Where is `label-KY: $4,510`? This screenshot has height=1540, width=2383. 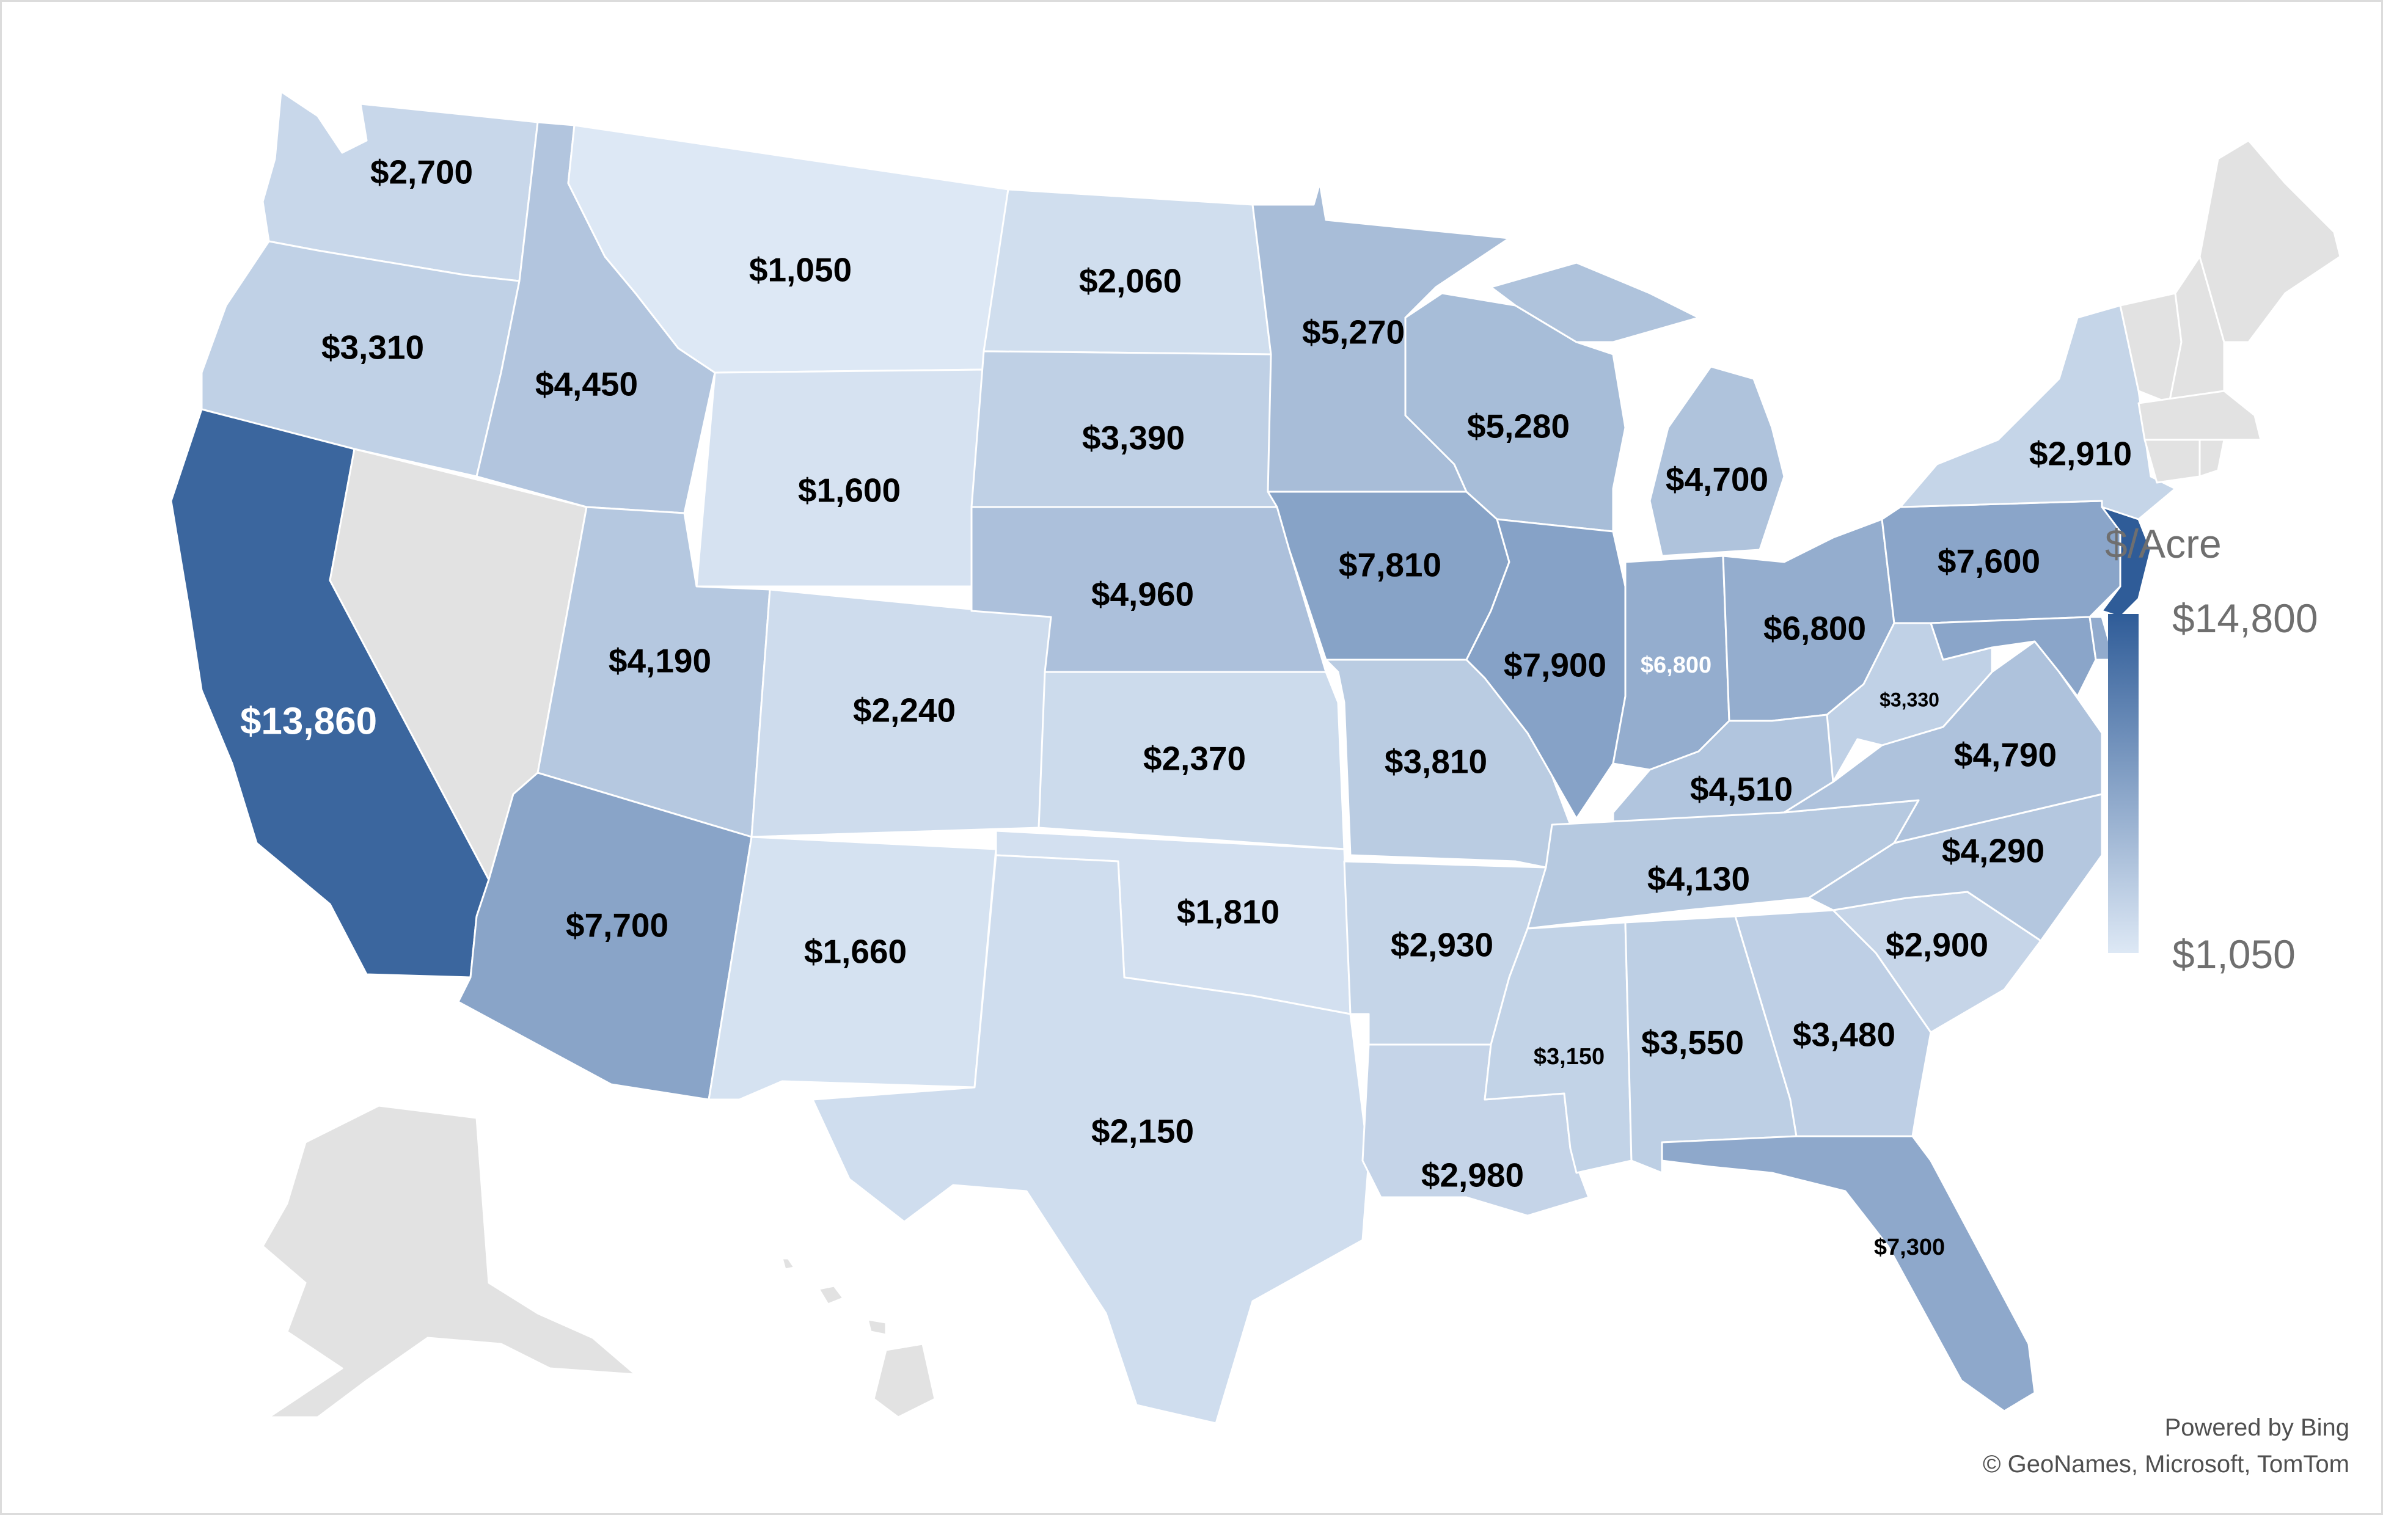
label-KY: $4,510 is located at coordinates (1742, 789).